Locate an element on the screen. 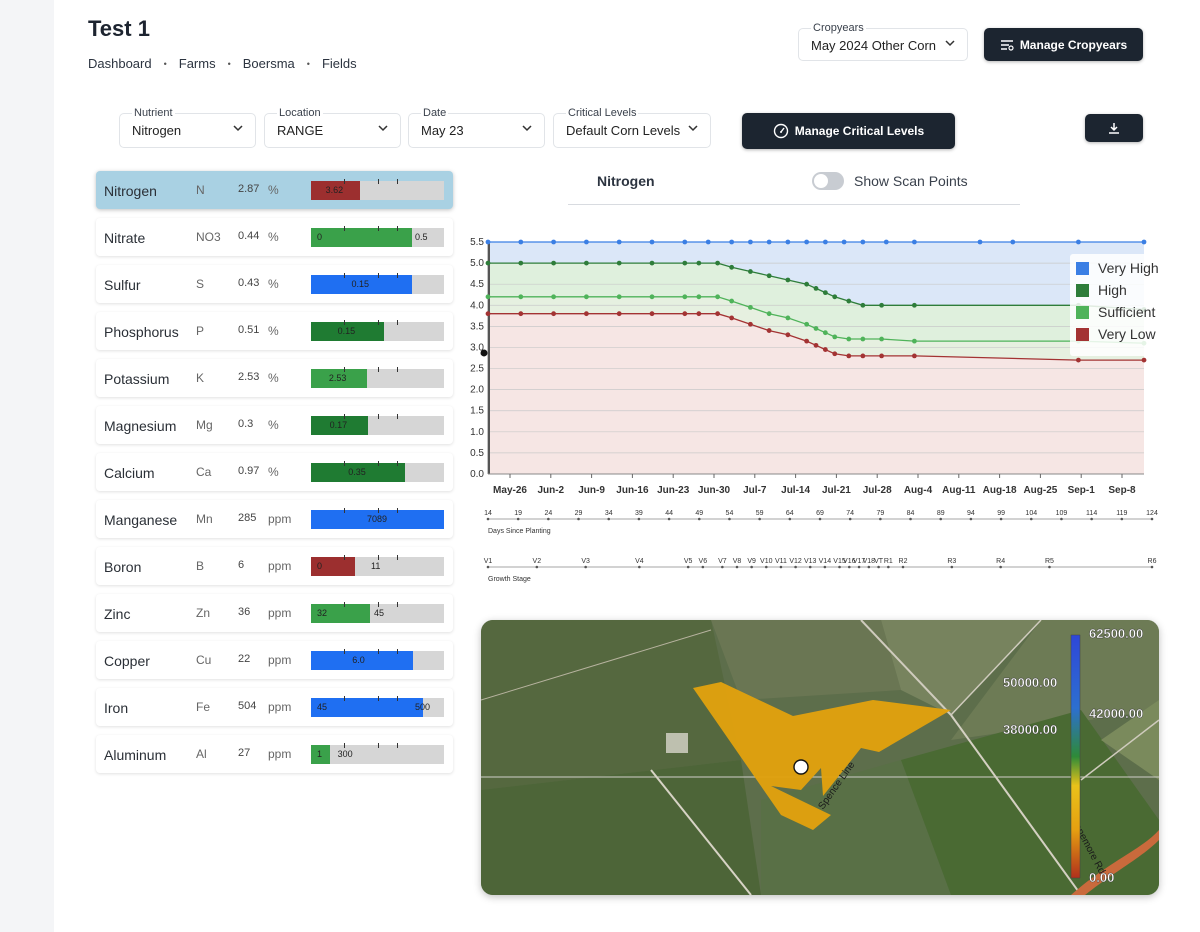 Image resolution: width=1200 pixels, height=932 pixels. growth-stage-label: V7 is located at coordinates (722, 561).